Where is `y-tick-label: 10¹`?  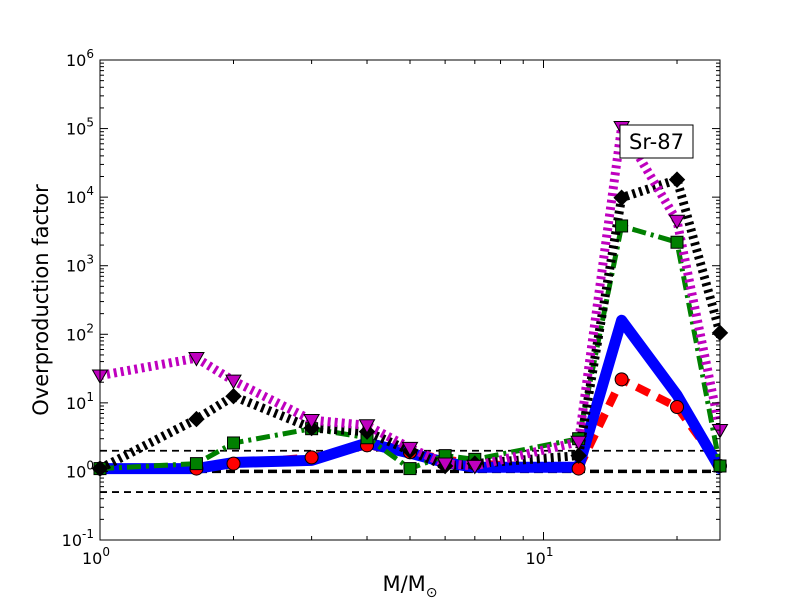 y-tick-label: 10¹ is located at coordinates (80, 401).